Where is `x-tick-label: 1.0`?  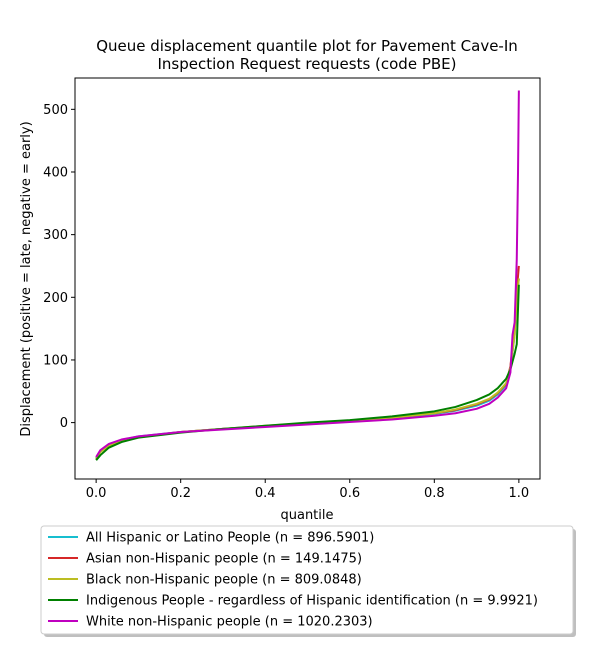 x-tick-label: 1.0 is located at coordinates (519, 493).